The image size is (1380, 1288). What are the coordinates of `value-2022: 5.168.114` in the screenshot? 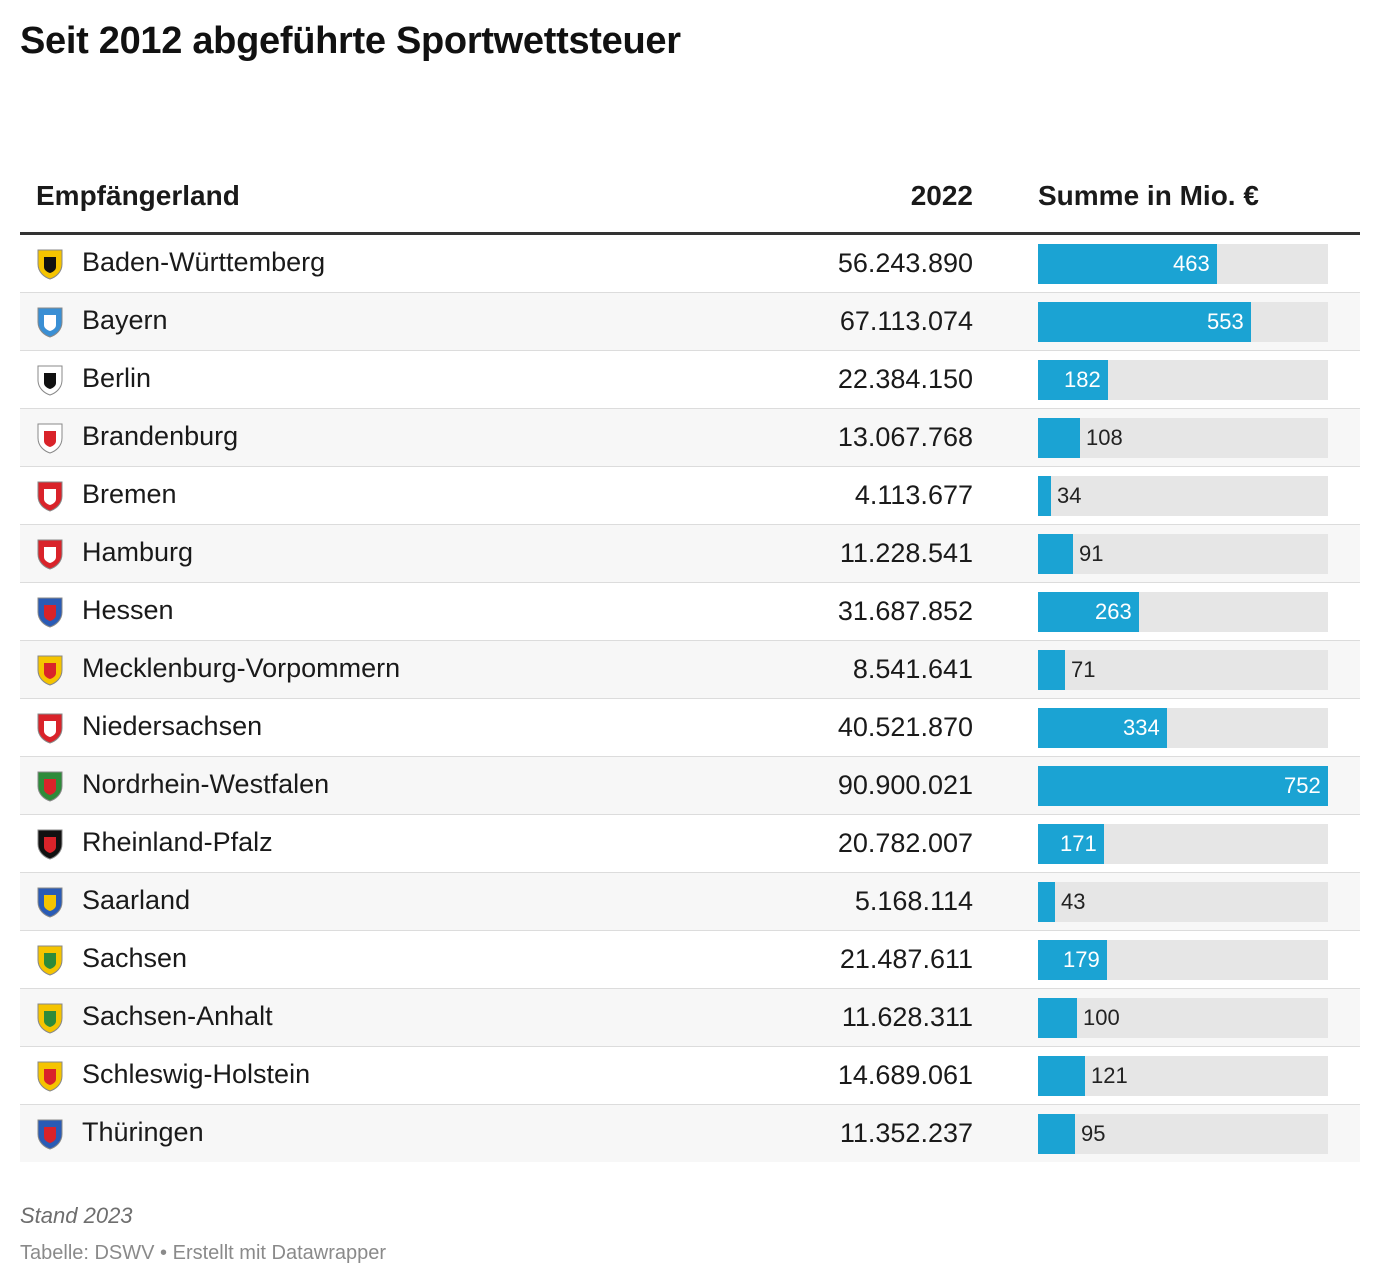 It's located at (913, 901).